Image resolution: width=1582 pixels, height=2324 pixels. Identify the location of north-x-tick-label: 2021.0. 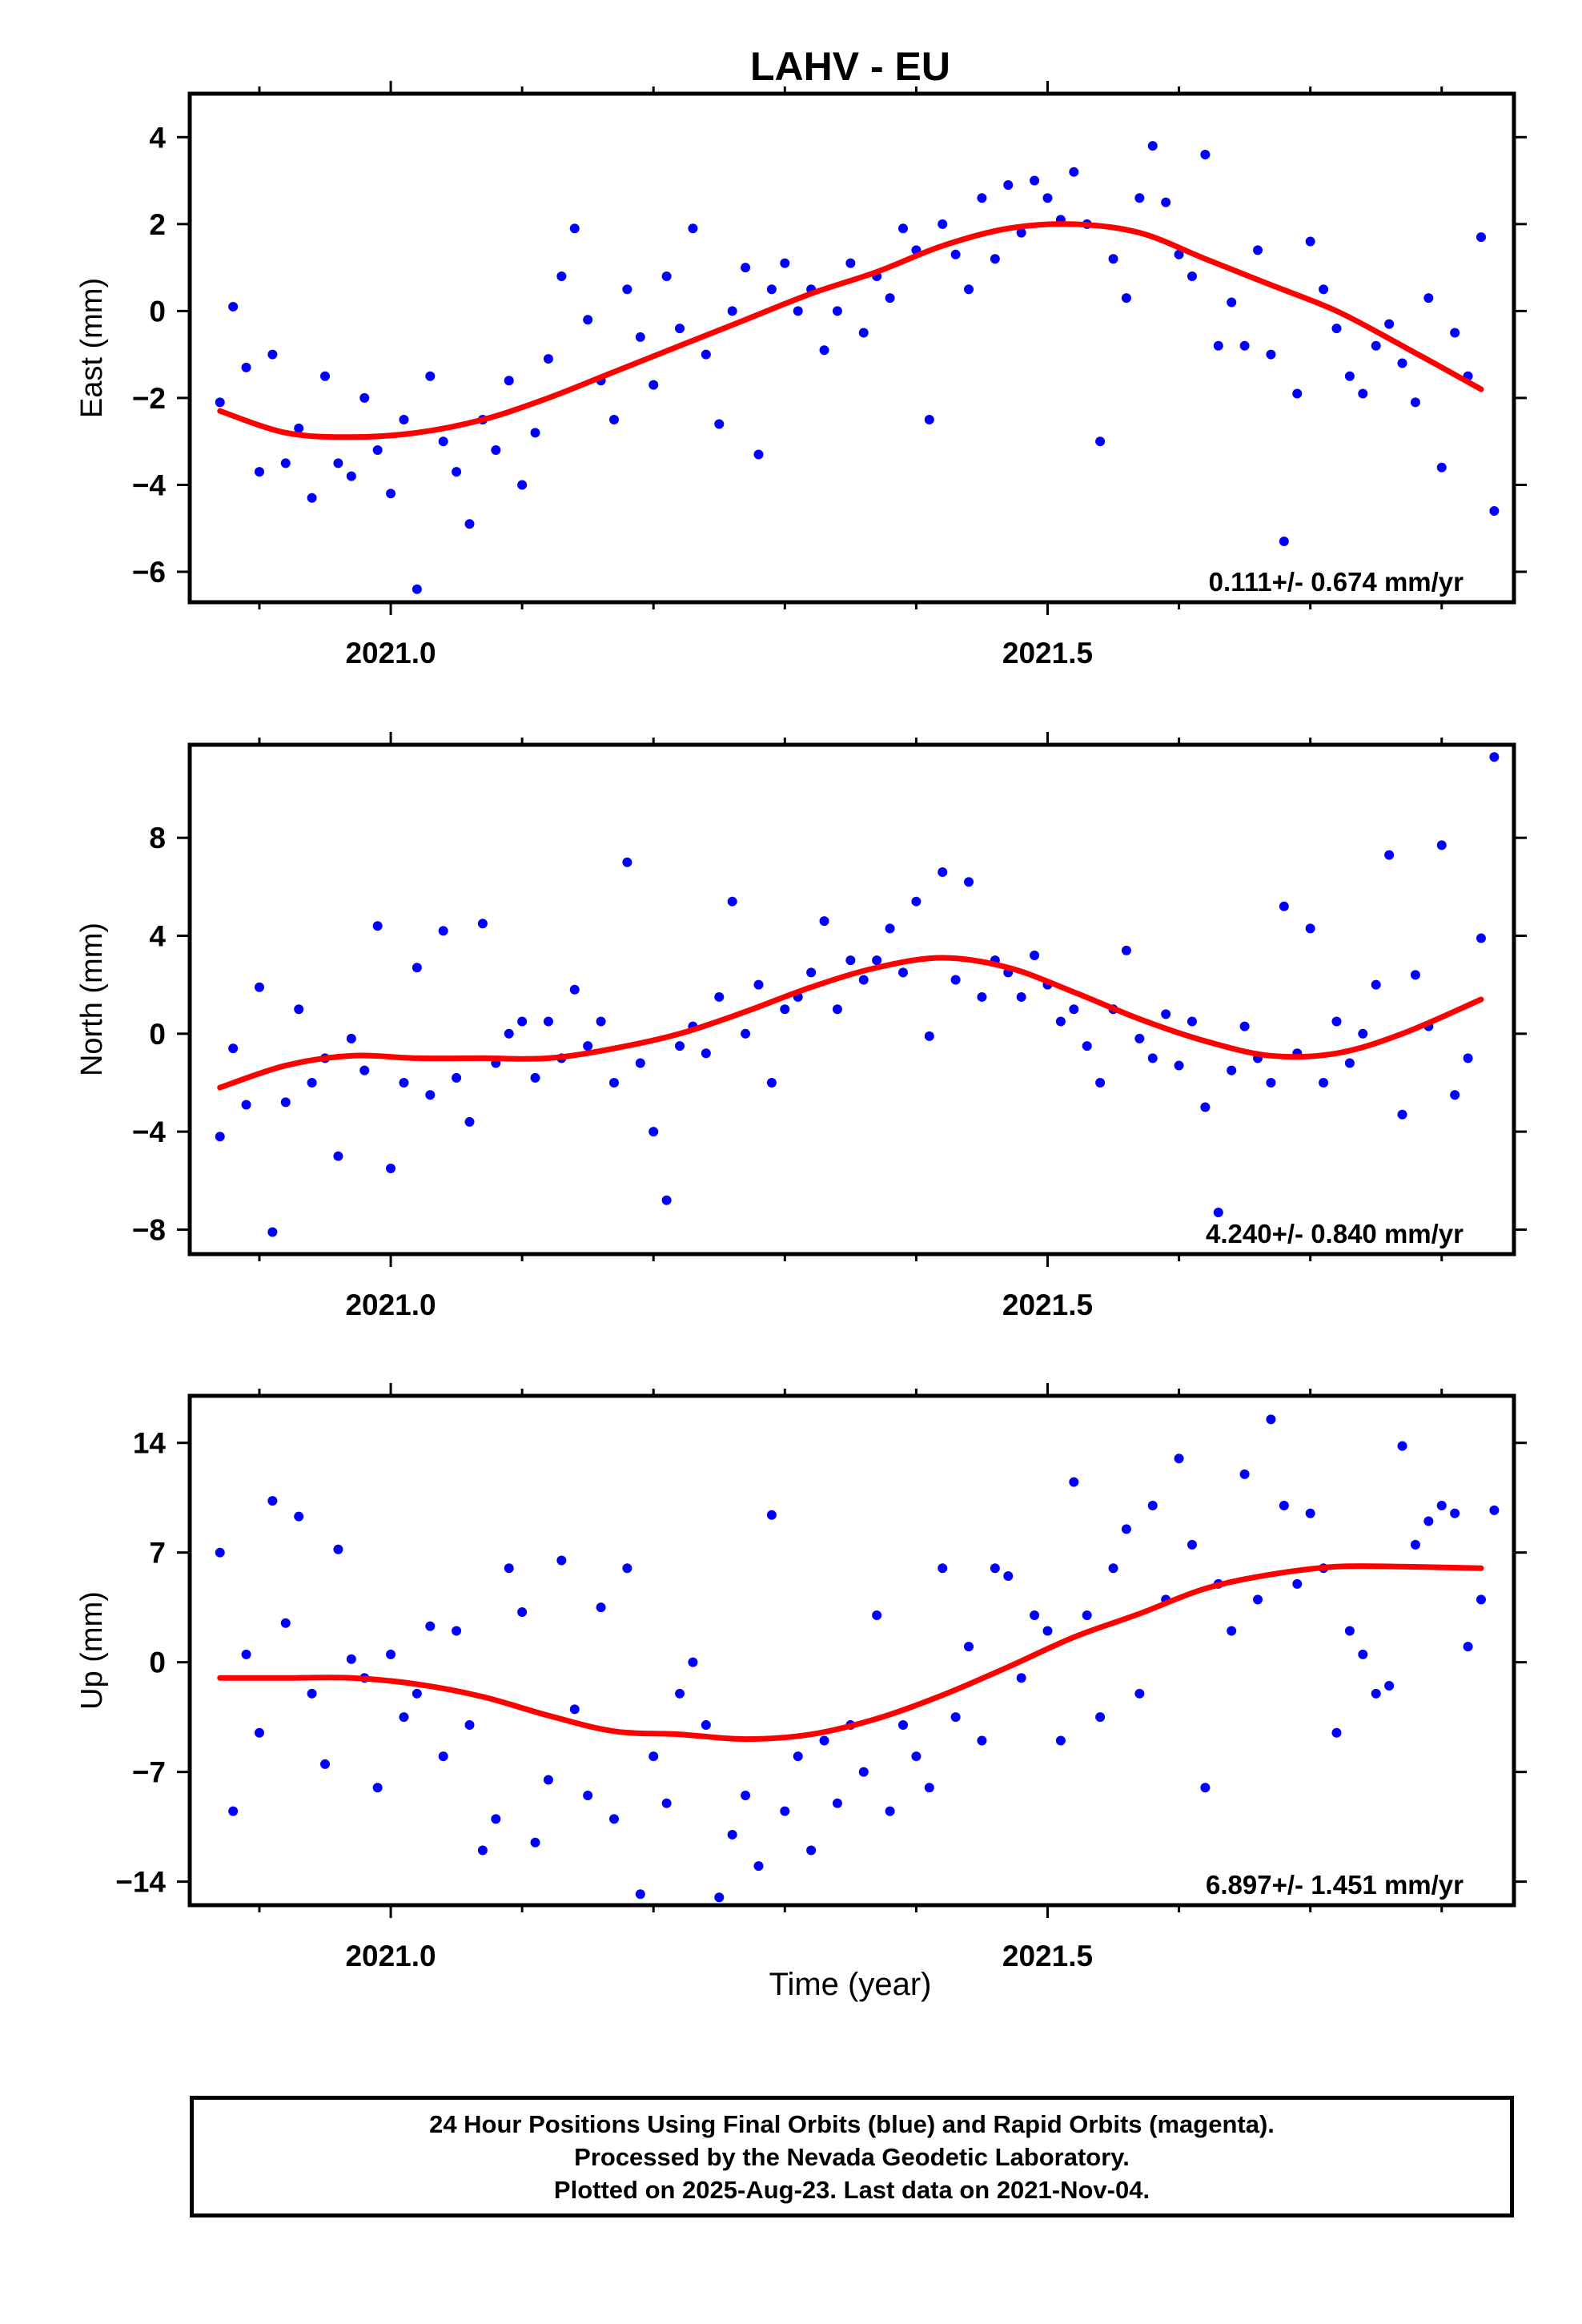
(390, 1305).